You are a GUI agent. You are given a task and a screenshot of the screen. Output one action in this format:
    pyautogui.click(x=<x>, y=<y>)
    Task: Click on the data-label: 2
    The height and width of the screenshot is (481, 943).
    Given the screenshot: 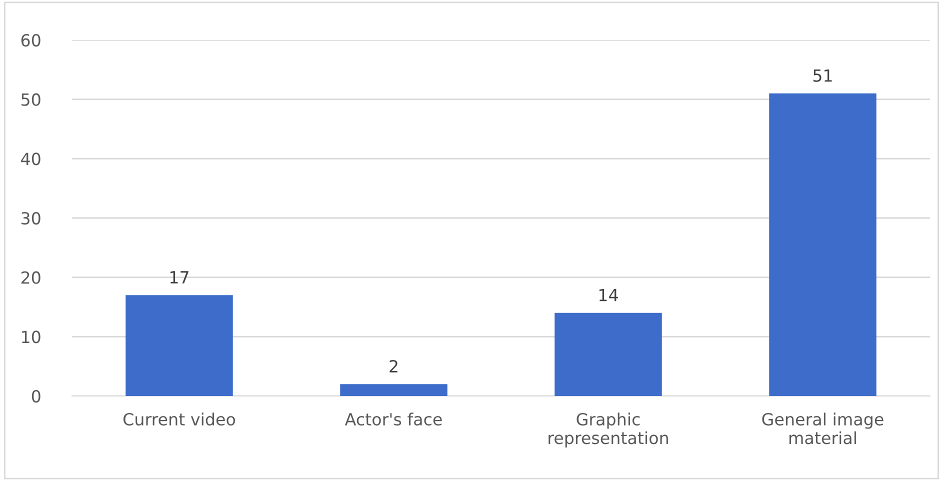 What is the action you would take?
    pyautogui.click(x=394, y=366)
    